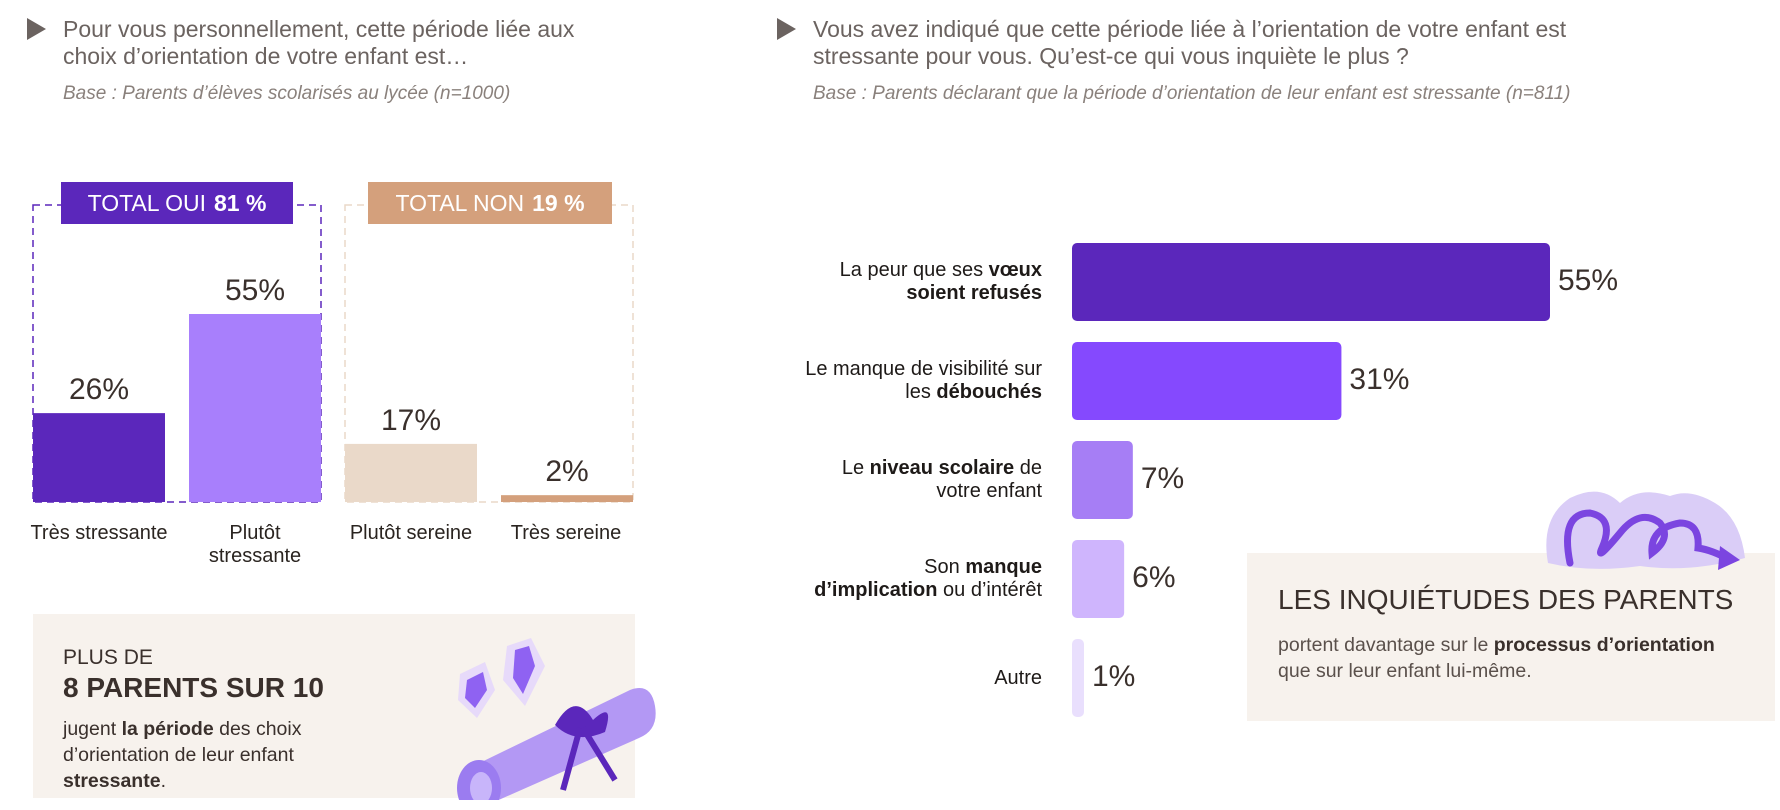  Describe the element at coordinates (411, 533) in the screenshot. I see `x-label: Plutôt sereine` at that location.